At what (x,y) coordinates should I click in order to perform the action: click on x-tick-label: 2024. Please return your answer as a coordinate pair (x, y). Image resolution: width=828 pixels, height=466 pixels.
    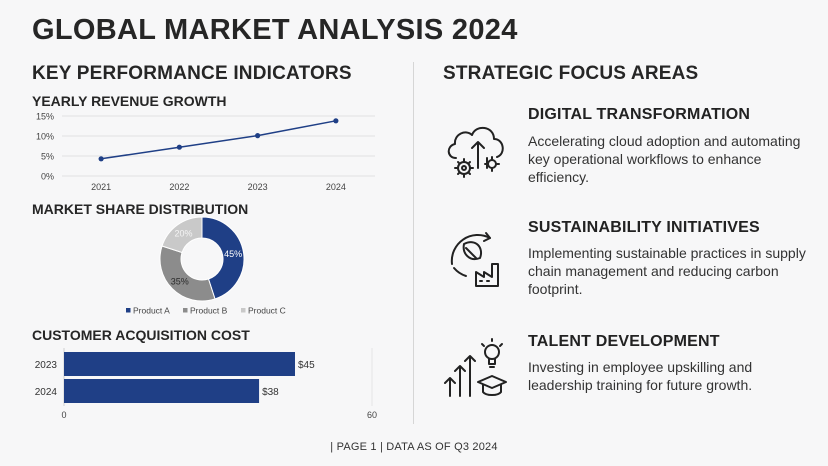
    Looking at the image, I should click on (336, 187).